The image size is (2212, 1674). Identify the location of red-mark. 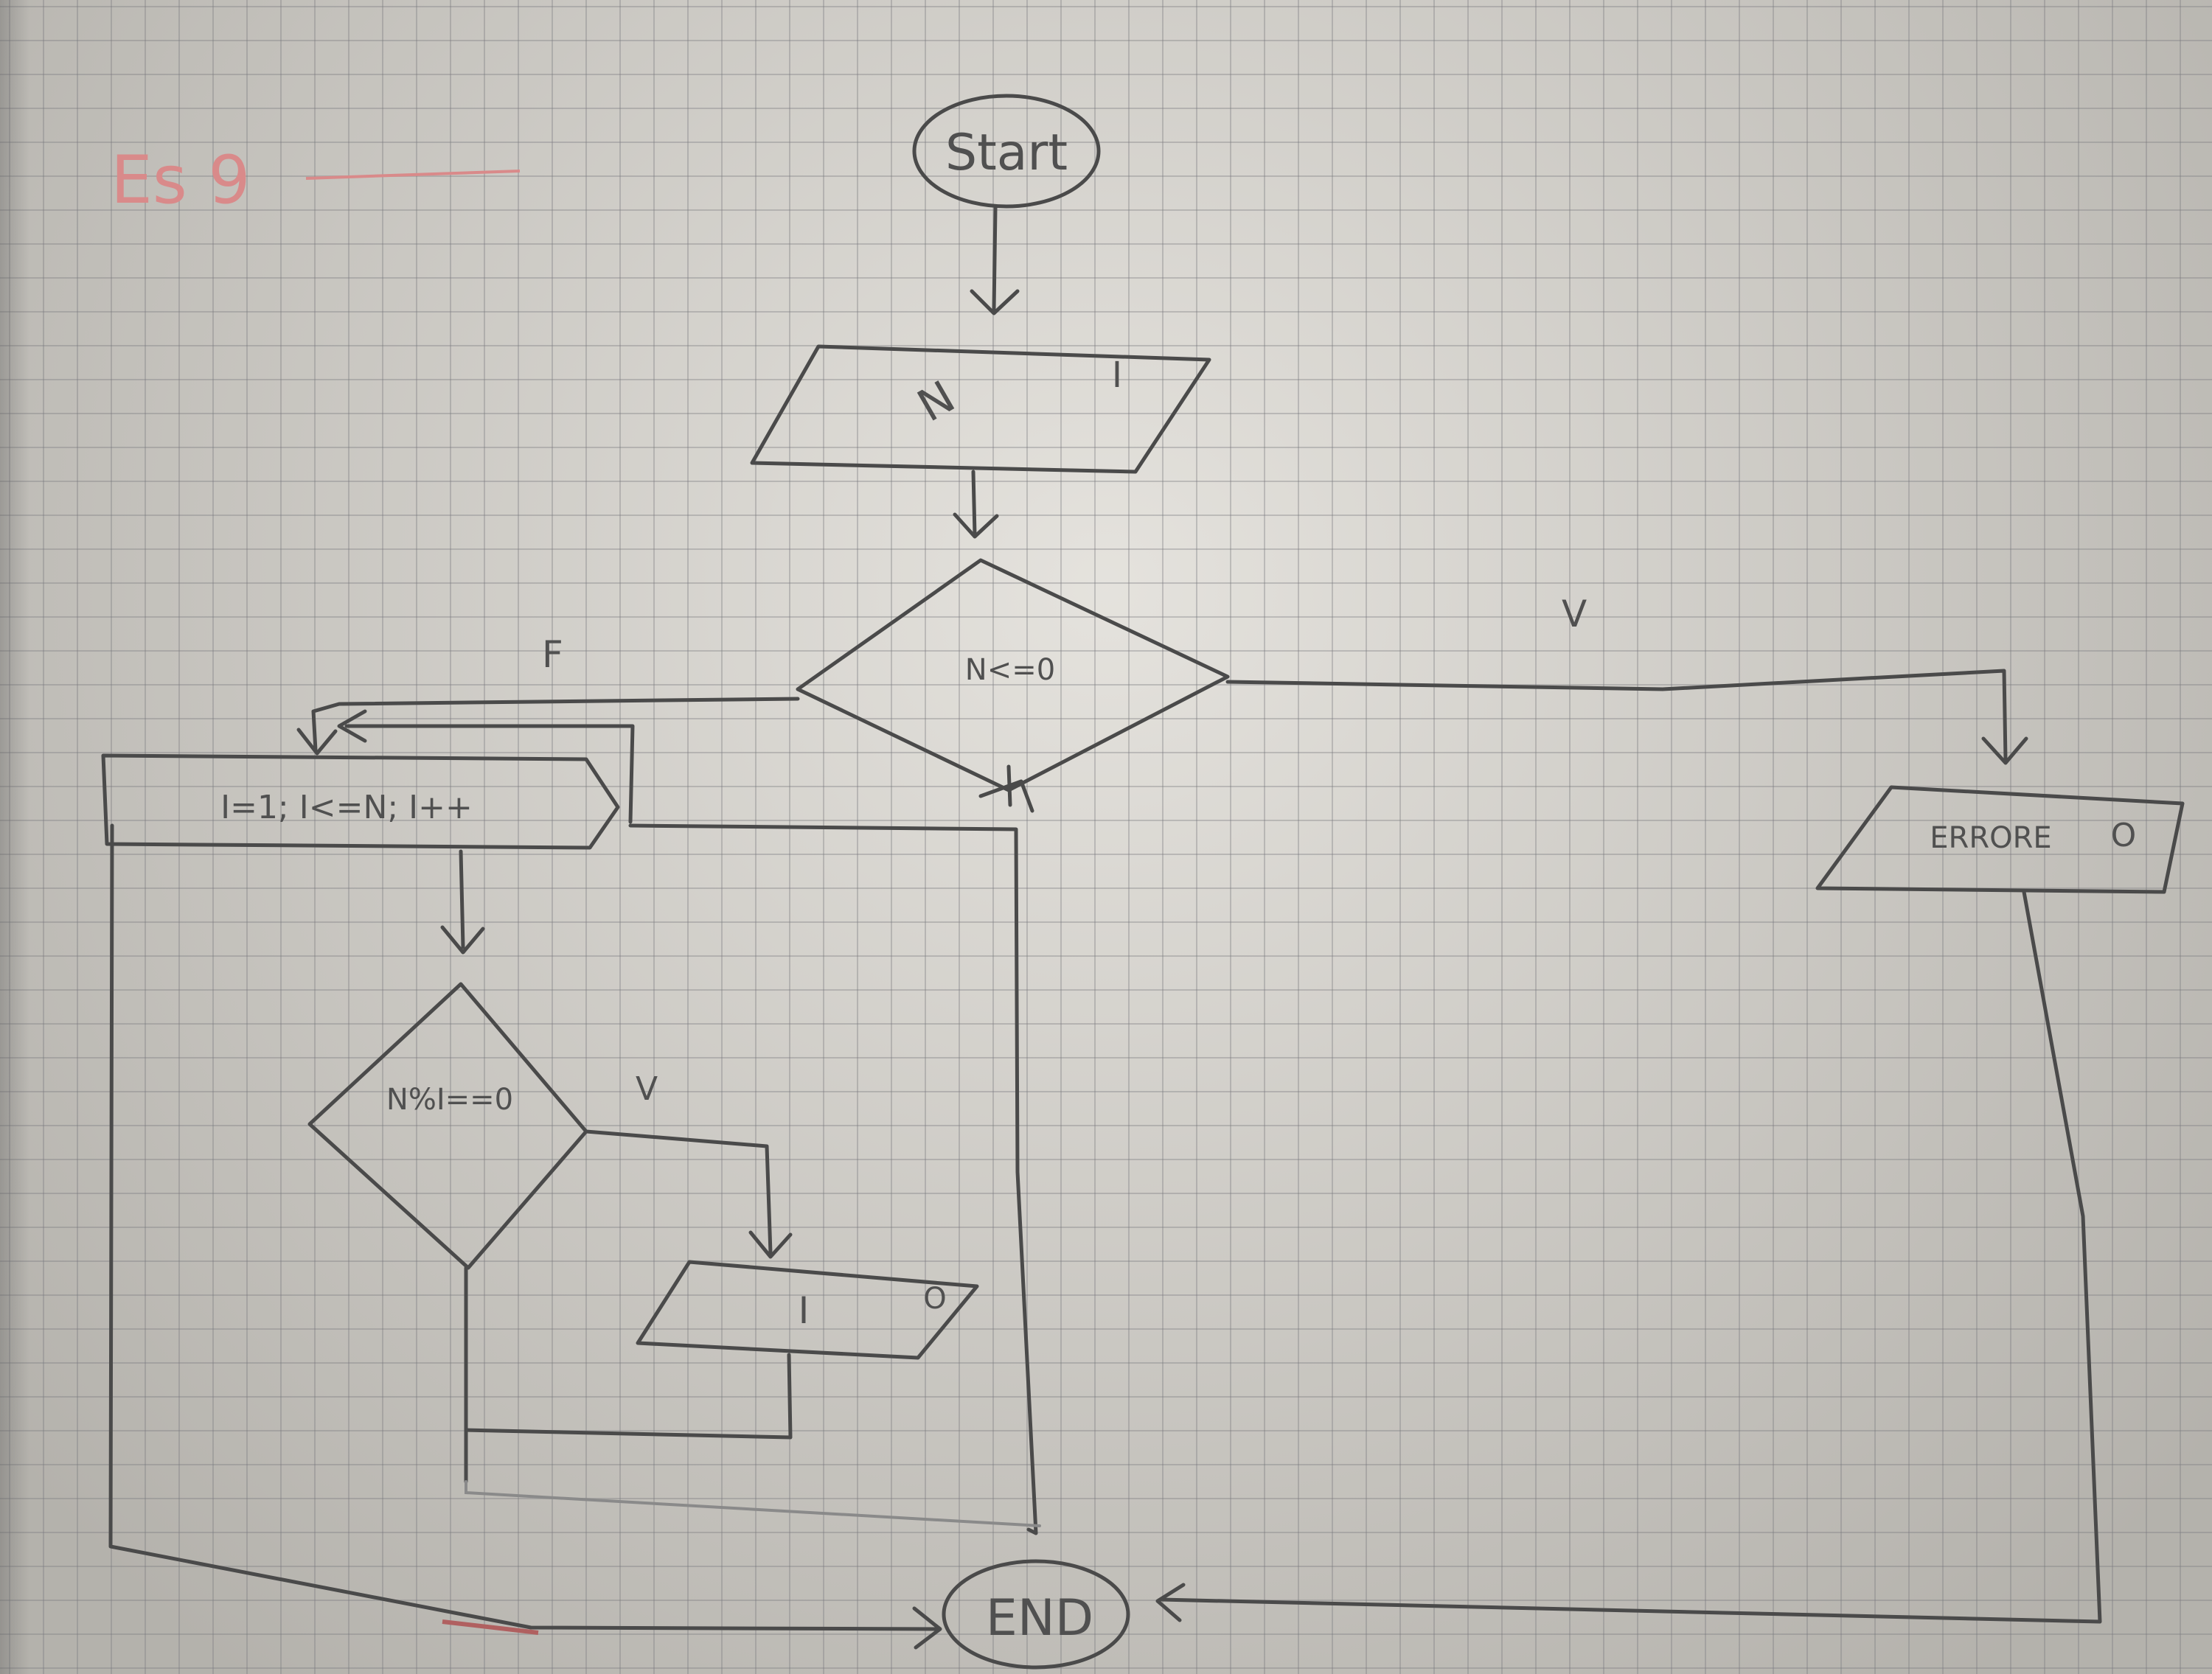
(490, 1627).